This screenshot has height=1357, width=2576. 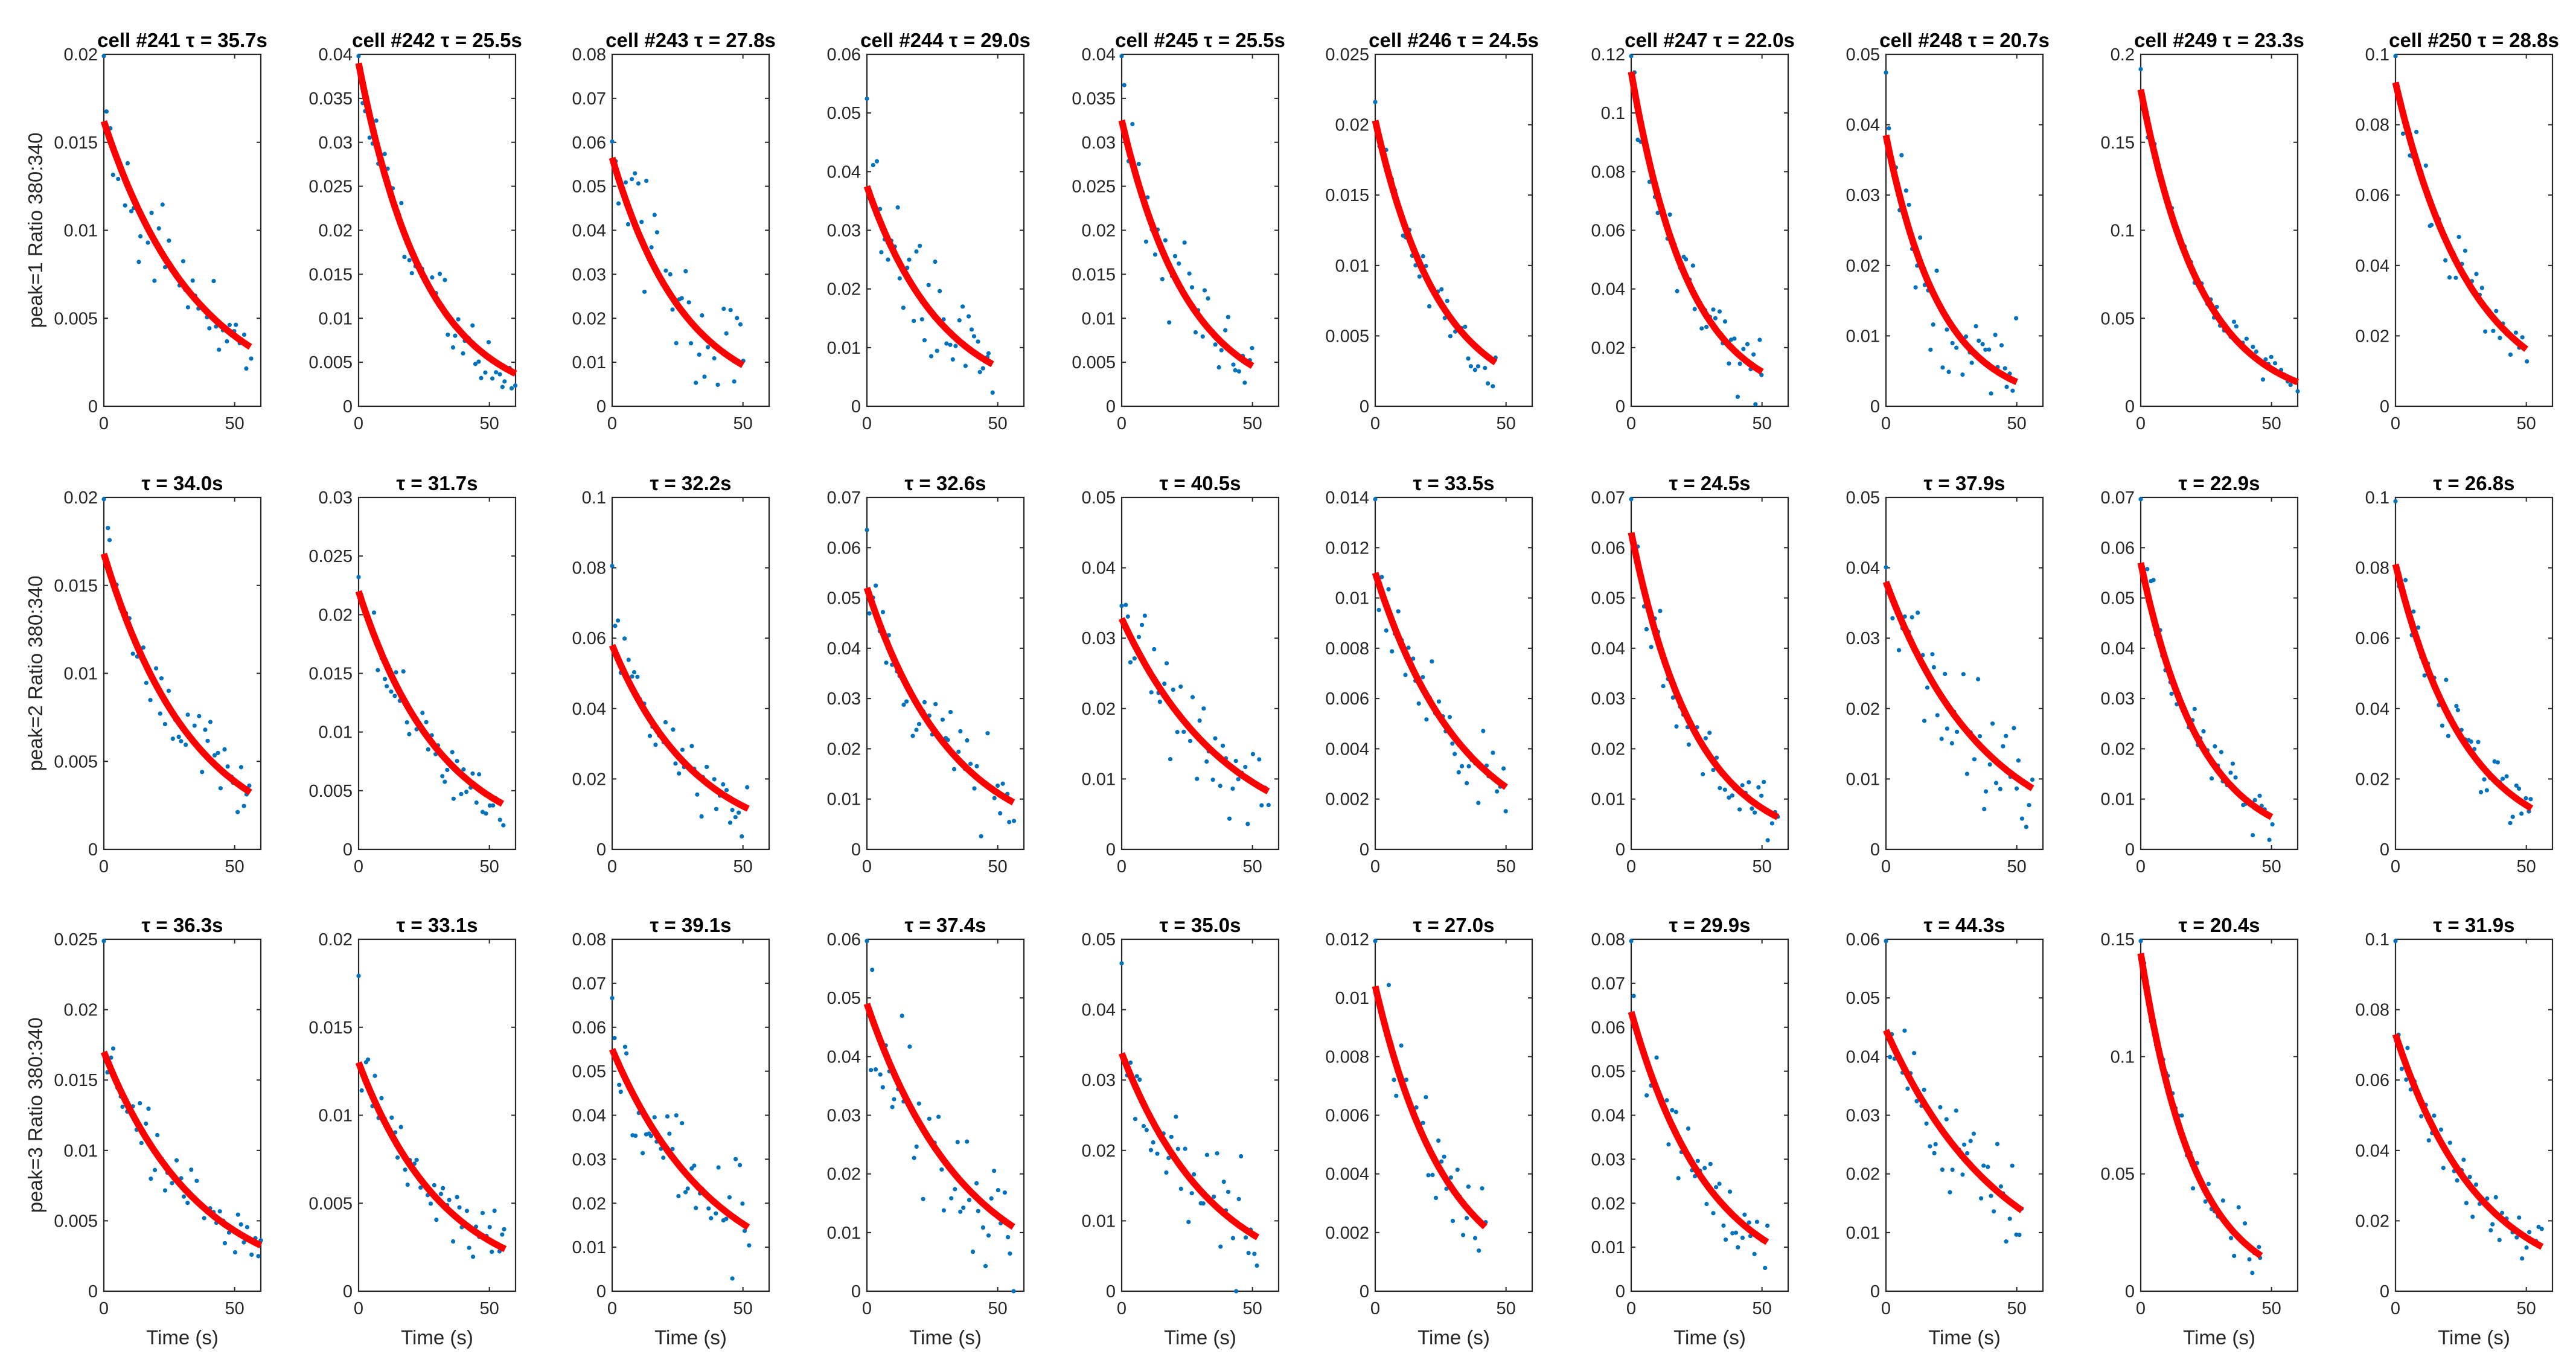 I want to click on x-tick-label: 50, so click(x=998, y=423).